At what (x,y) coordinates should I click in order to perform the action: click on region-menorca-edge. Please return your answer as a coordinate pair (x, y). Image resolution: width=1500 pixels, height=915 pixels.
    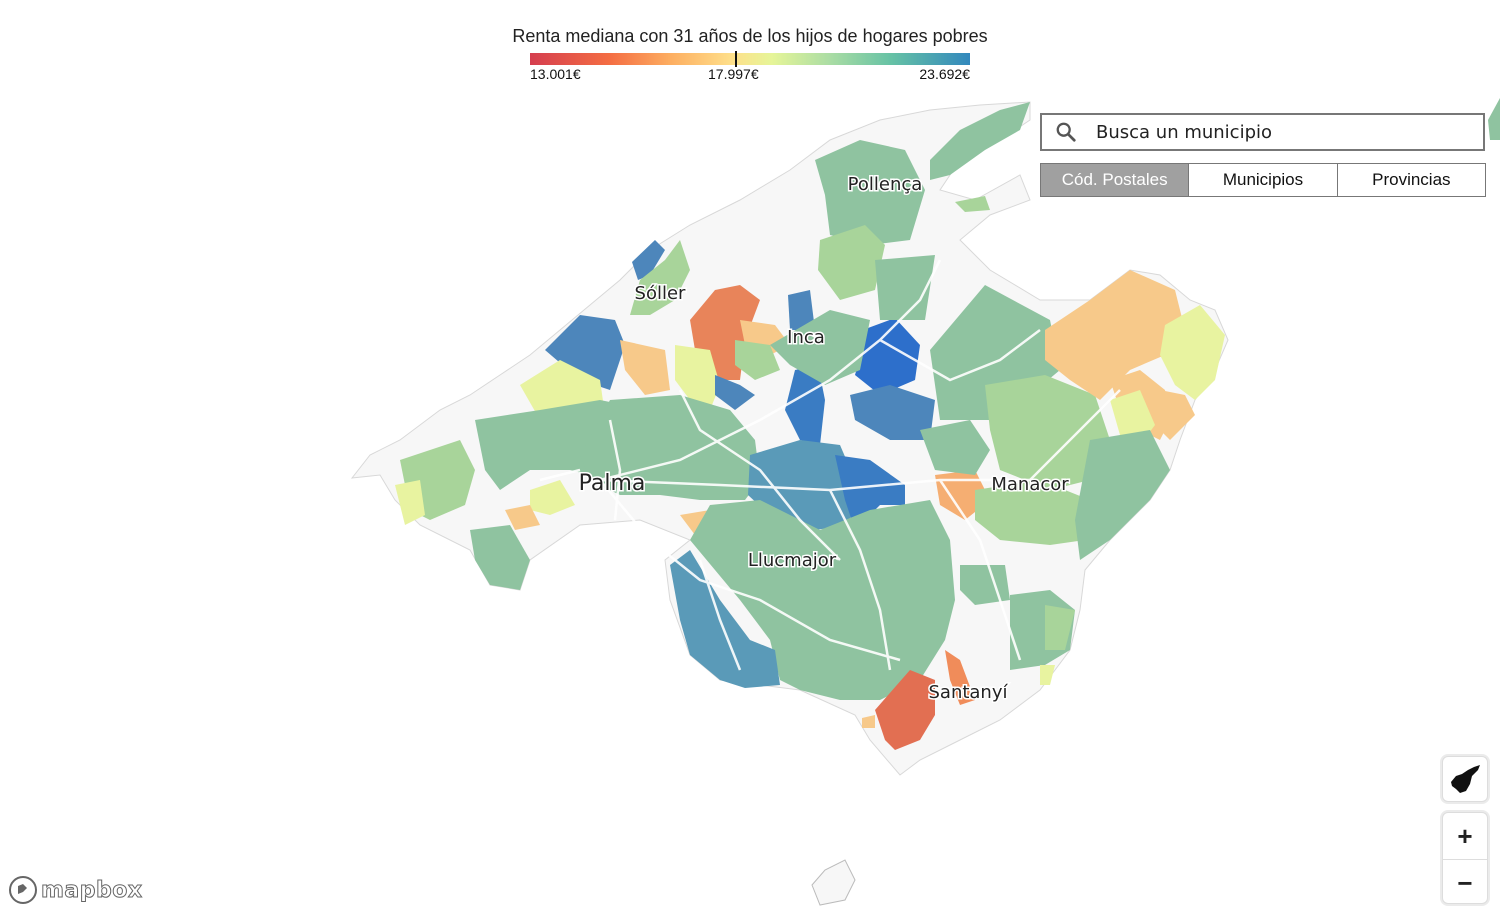
    Looking at the image, I should click on (1494, 119).